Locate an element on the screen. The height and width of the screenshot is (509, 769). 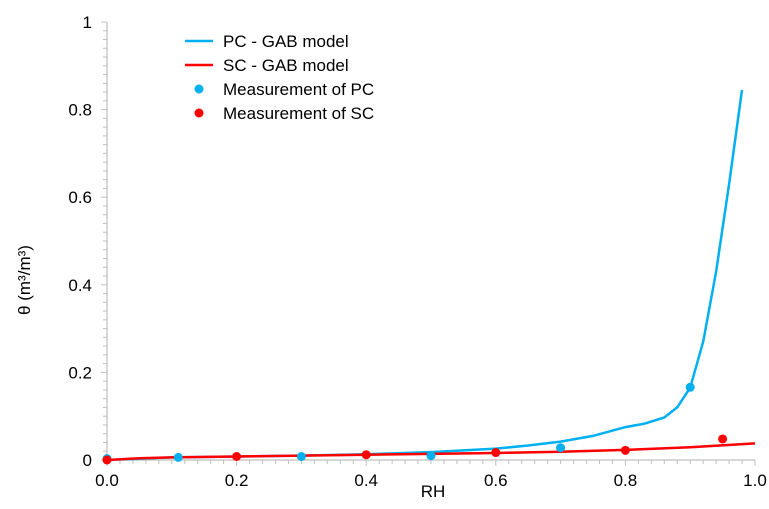
y-tick-label: 0.8 is located at coordinates (80, 110).